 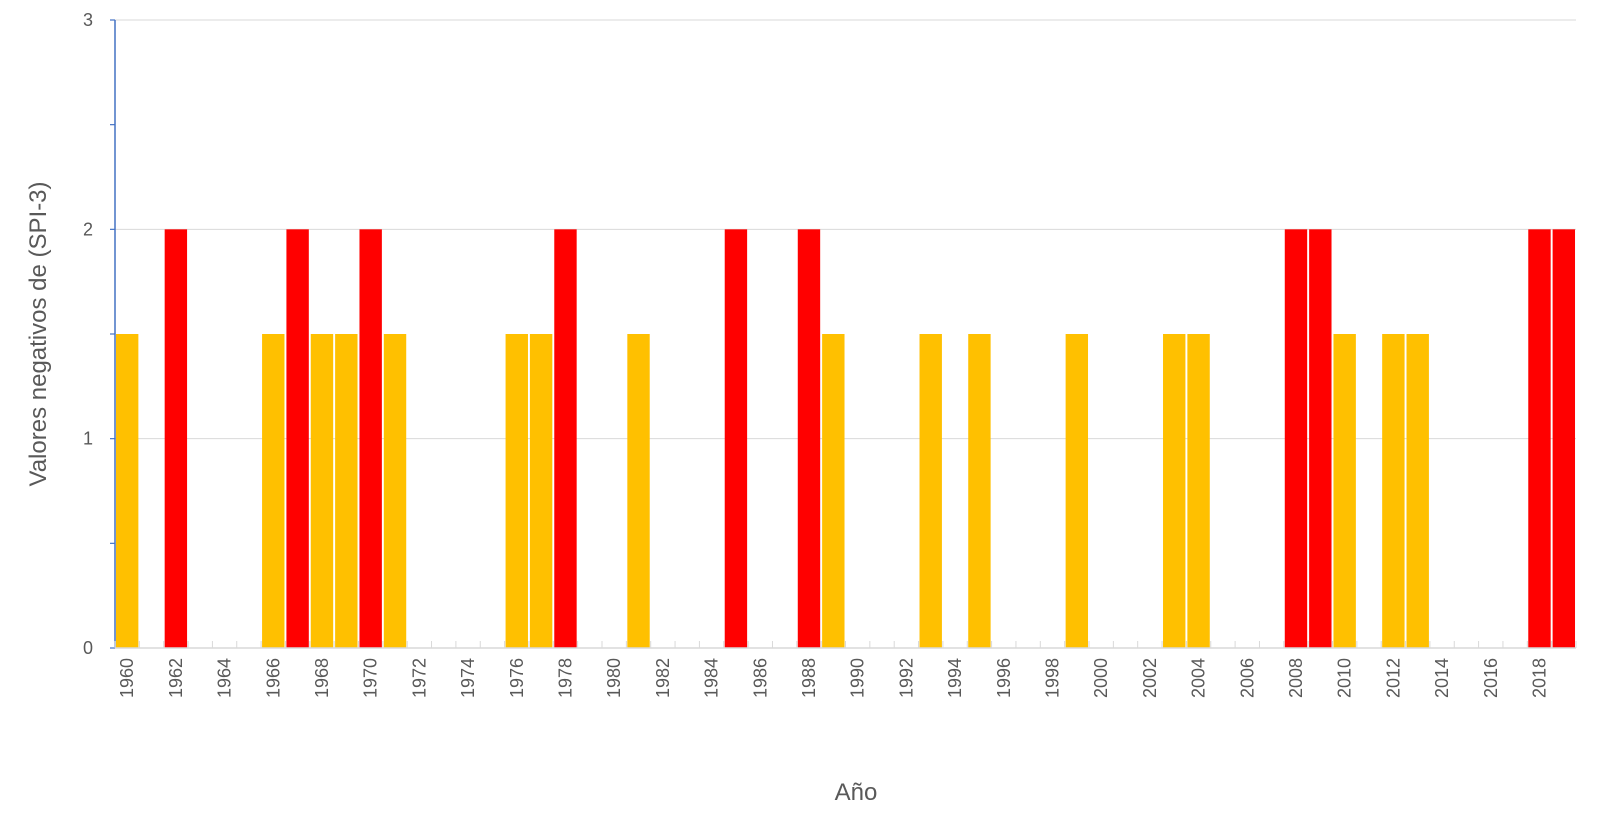 What do you see at coordinates (736, 438) in the screenshot?
I see `bar-1985` at bounding box center [736, 438].